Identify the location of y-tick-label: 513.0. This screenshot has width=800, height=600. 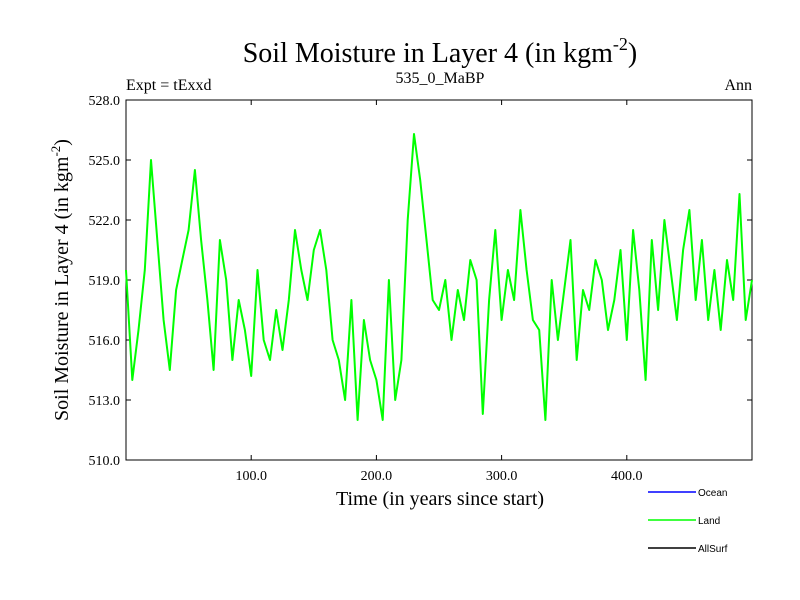
(105, 401).